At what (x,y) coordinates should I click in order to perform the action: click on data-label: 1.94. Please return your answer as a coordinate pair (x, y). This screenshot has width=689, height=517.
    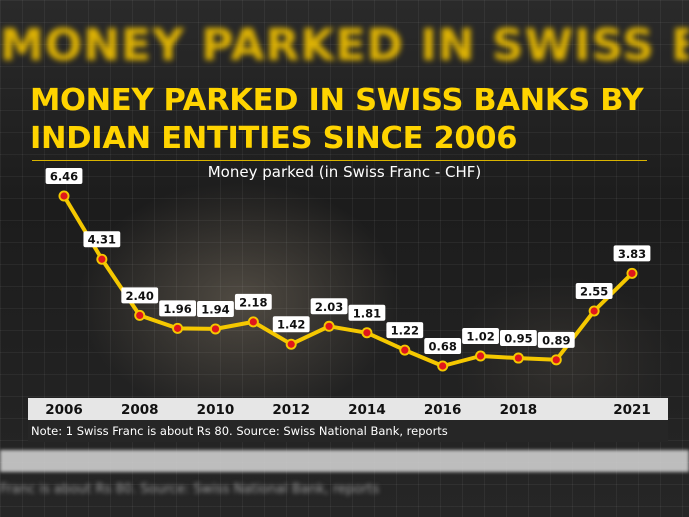
    Looking at the image, I should click on (215, 309).